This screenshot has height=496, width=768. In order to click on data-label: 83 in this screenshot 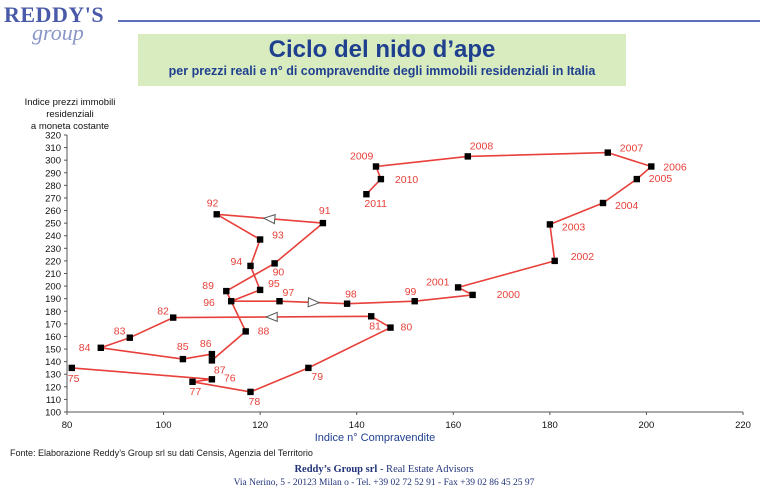, I will do `click(120, 332)`.